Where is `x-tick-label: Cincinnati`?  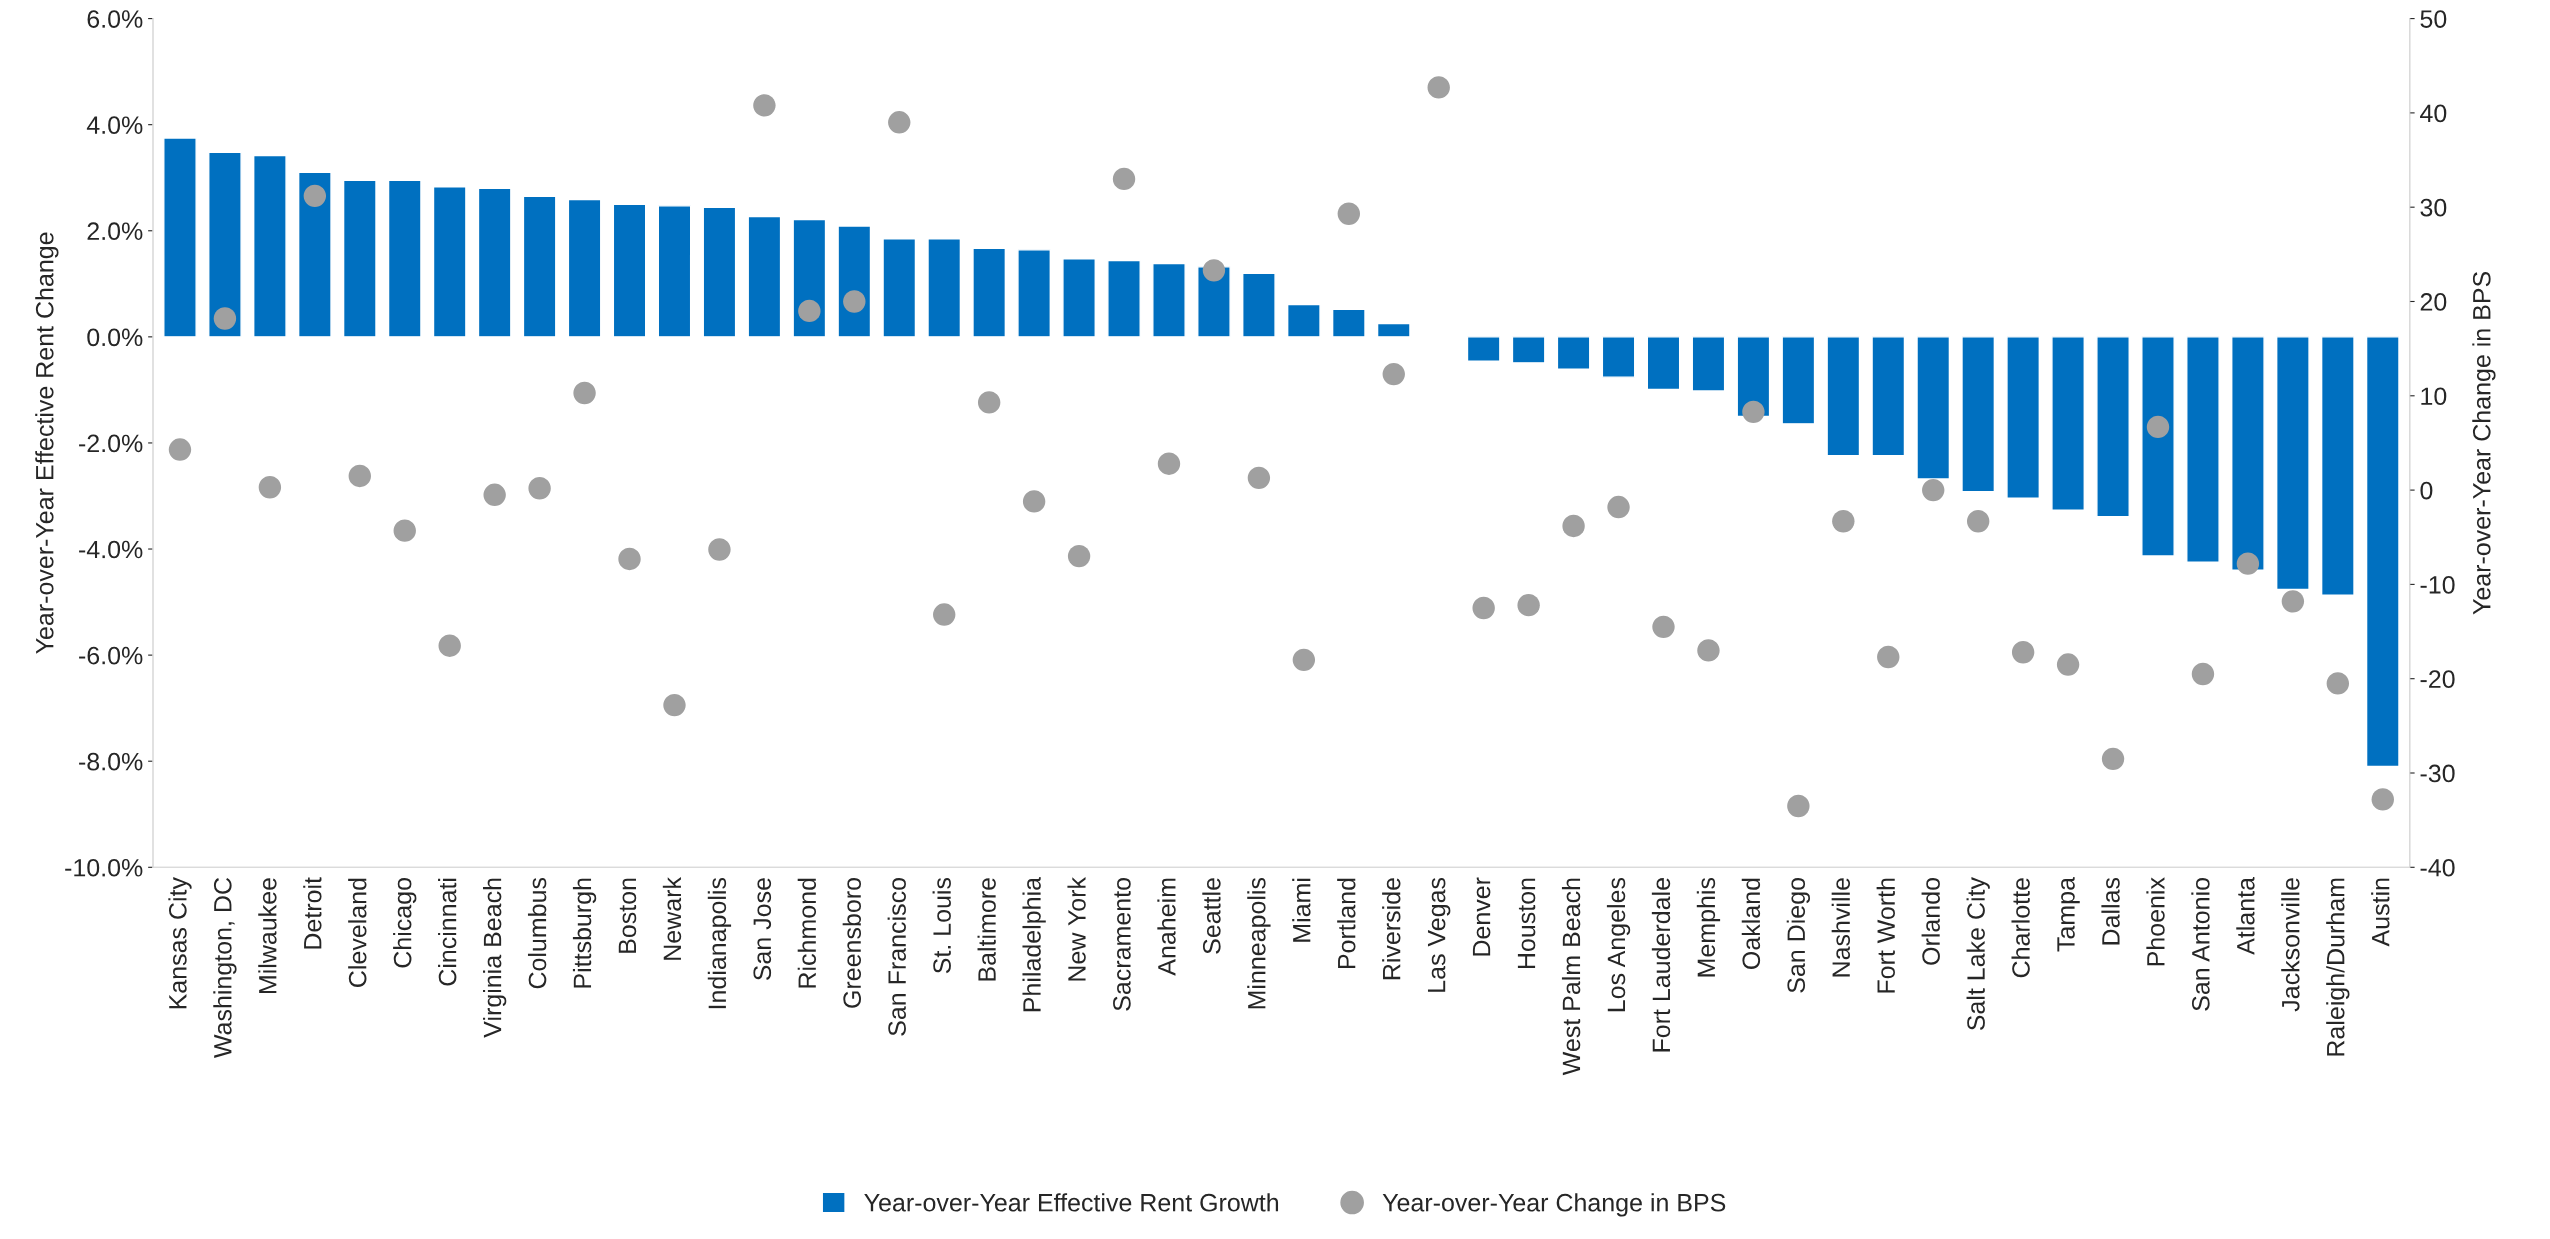 x-tick-label: Cincinnati is located at coordinates (447, 932).